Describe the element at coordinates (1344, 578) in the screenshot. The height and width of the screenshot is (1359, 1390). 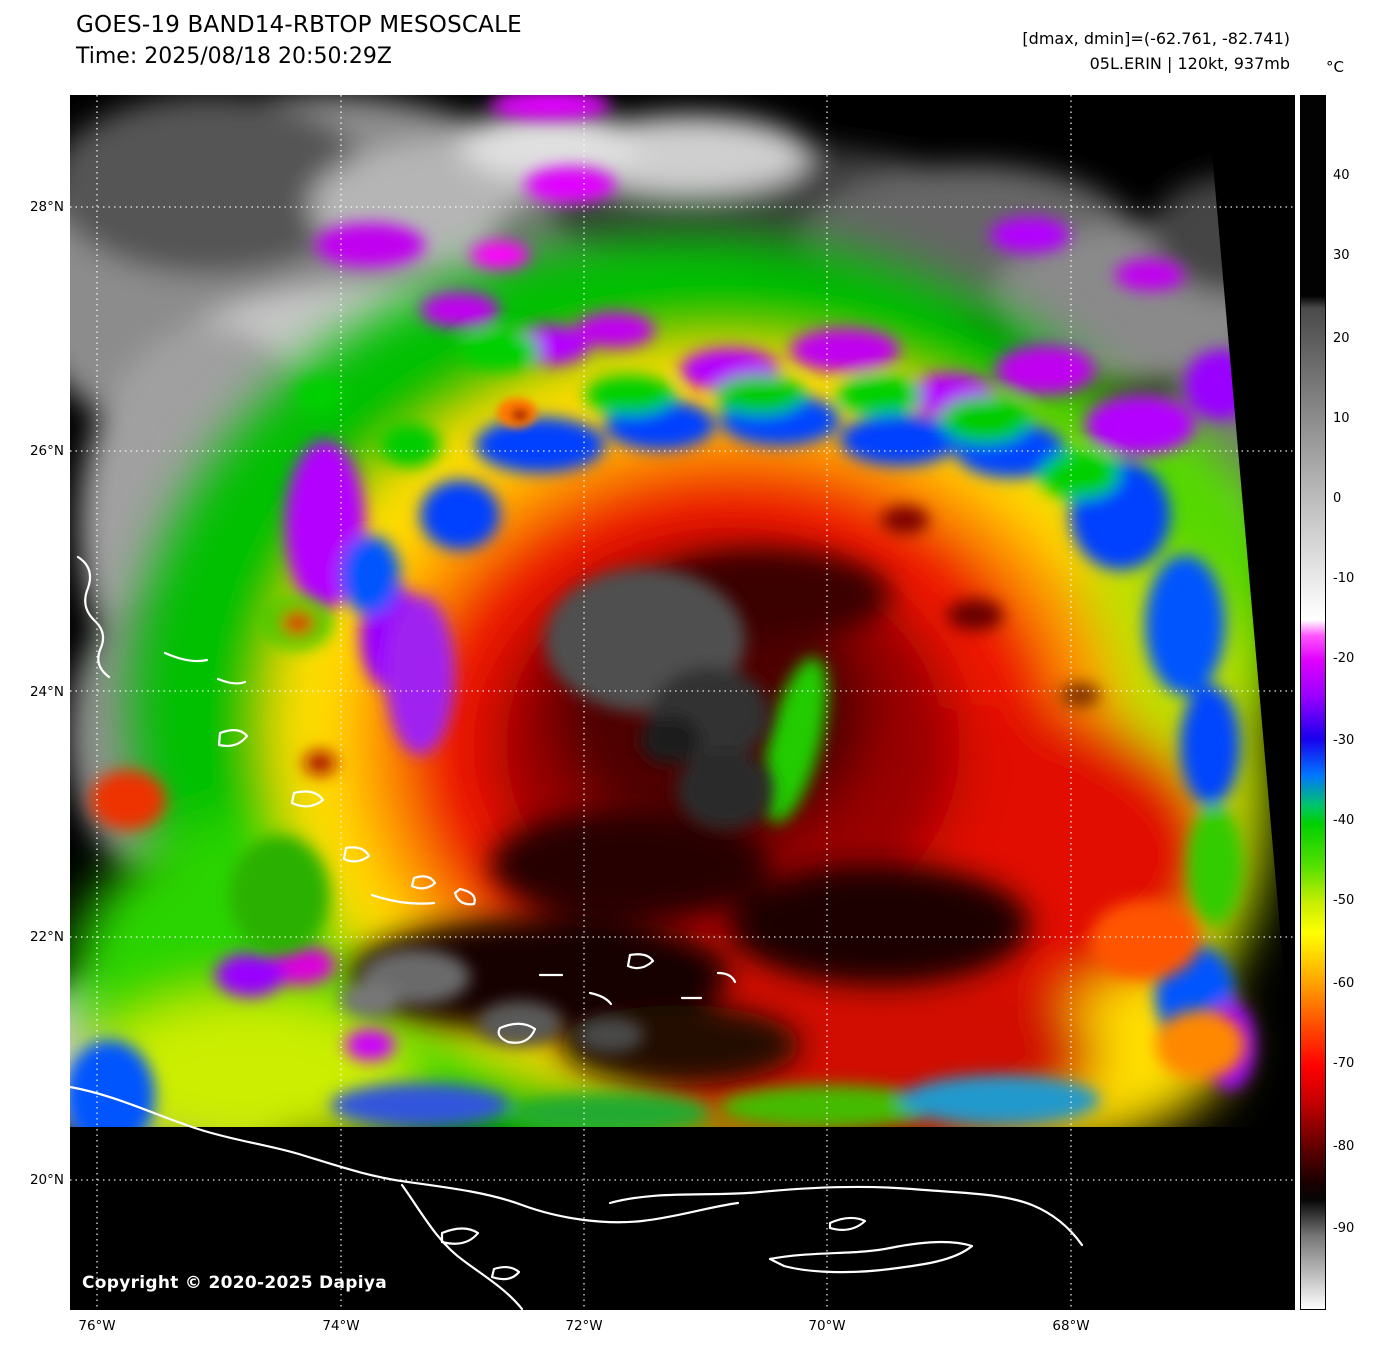
I see `cbar-tick-m10: -10` at that location.